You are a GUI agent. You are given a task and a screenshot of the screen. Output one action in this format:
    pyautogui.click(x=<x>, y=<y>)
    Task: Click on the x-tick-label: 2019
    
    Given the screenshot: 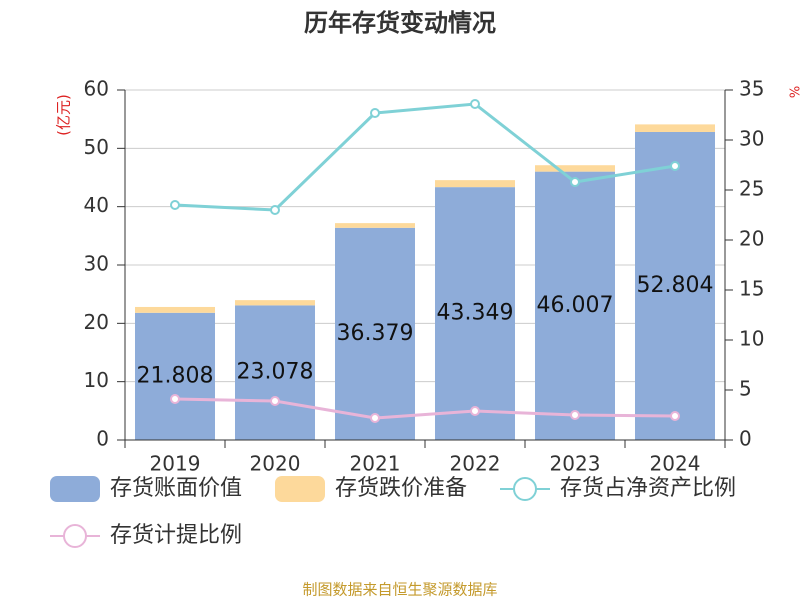 What is the action you would take?
    pyautogui.click(x=175, y=464)
    